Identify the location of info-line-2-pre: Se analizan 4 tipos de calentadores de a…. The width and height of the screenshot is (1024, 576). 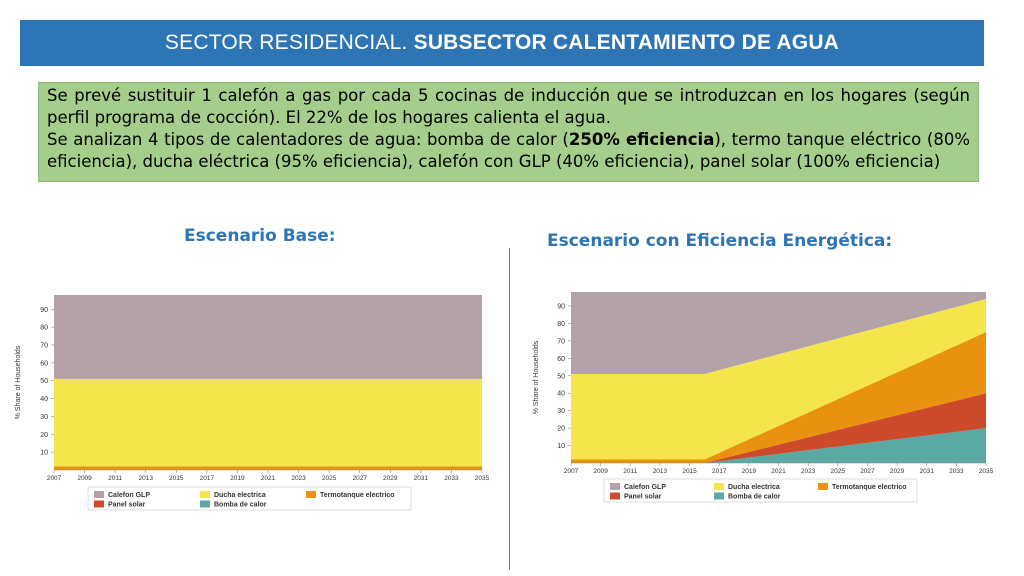
(308, 139).